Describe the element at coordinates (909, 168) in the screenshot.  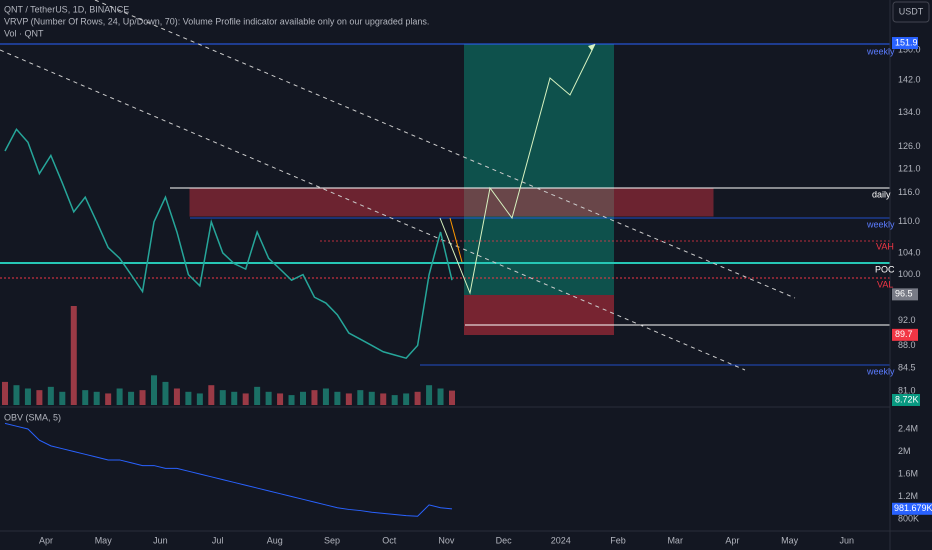
I see `price-tick-label: 121.0` at that location.